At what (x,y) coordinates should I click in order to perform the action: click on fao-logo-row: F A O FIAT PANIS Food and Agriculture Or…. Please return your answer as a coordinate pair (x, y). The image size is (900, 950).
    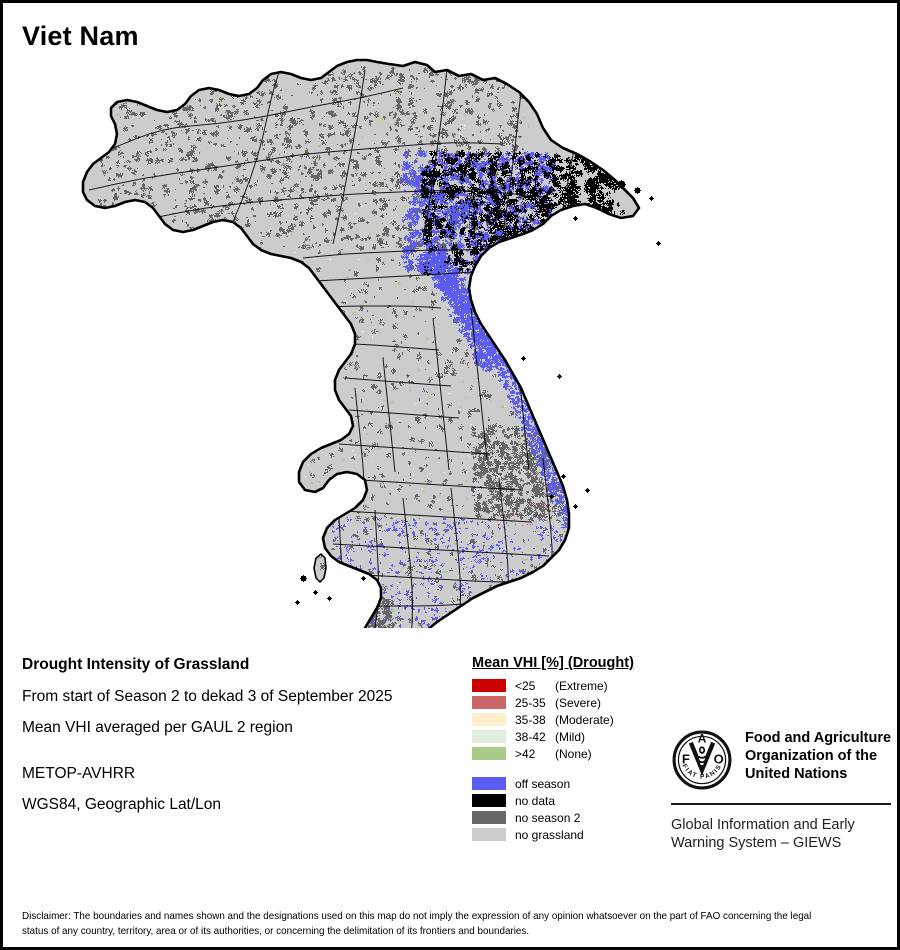
    Looking at the image, I should click on (782, 760).